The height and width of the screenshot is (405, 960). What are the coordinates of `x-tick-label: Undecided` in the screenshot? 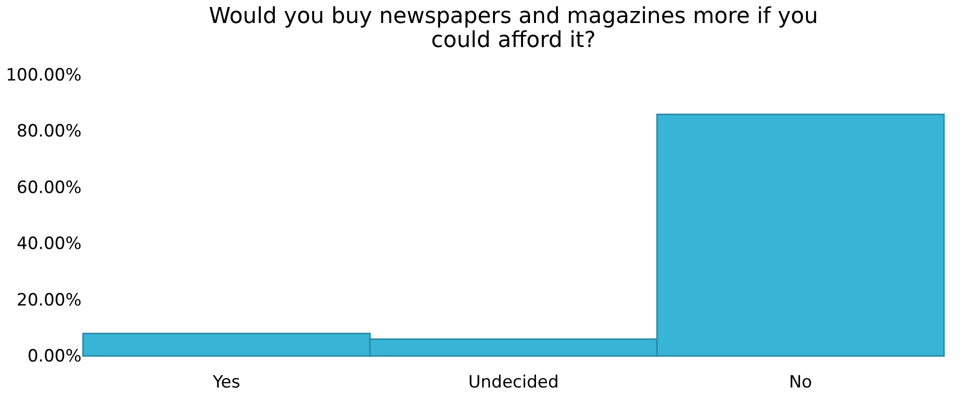 It's located at (513, 382).